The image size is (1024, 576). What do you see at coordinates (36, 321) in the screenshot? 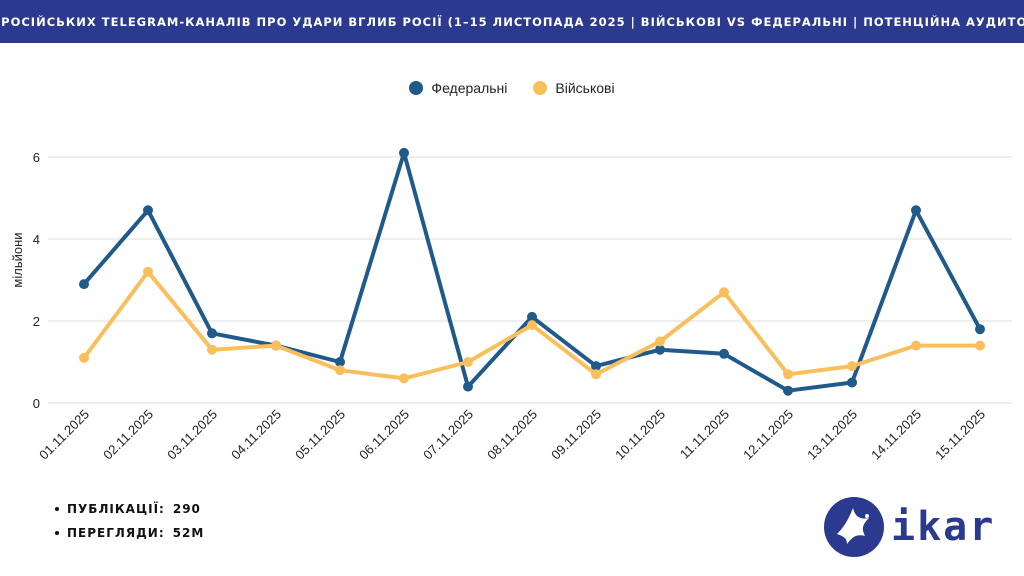
I see `y-tick-label: 2` at bounding box center [36, 321].